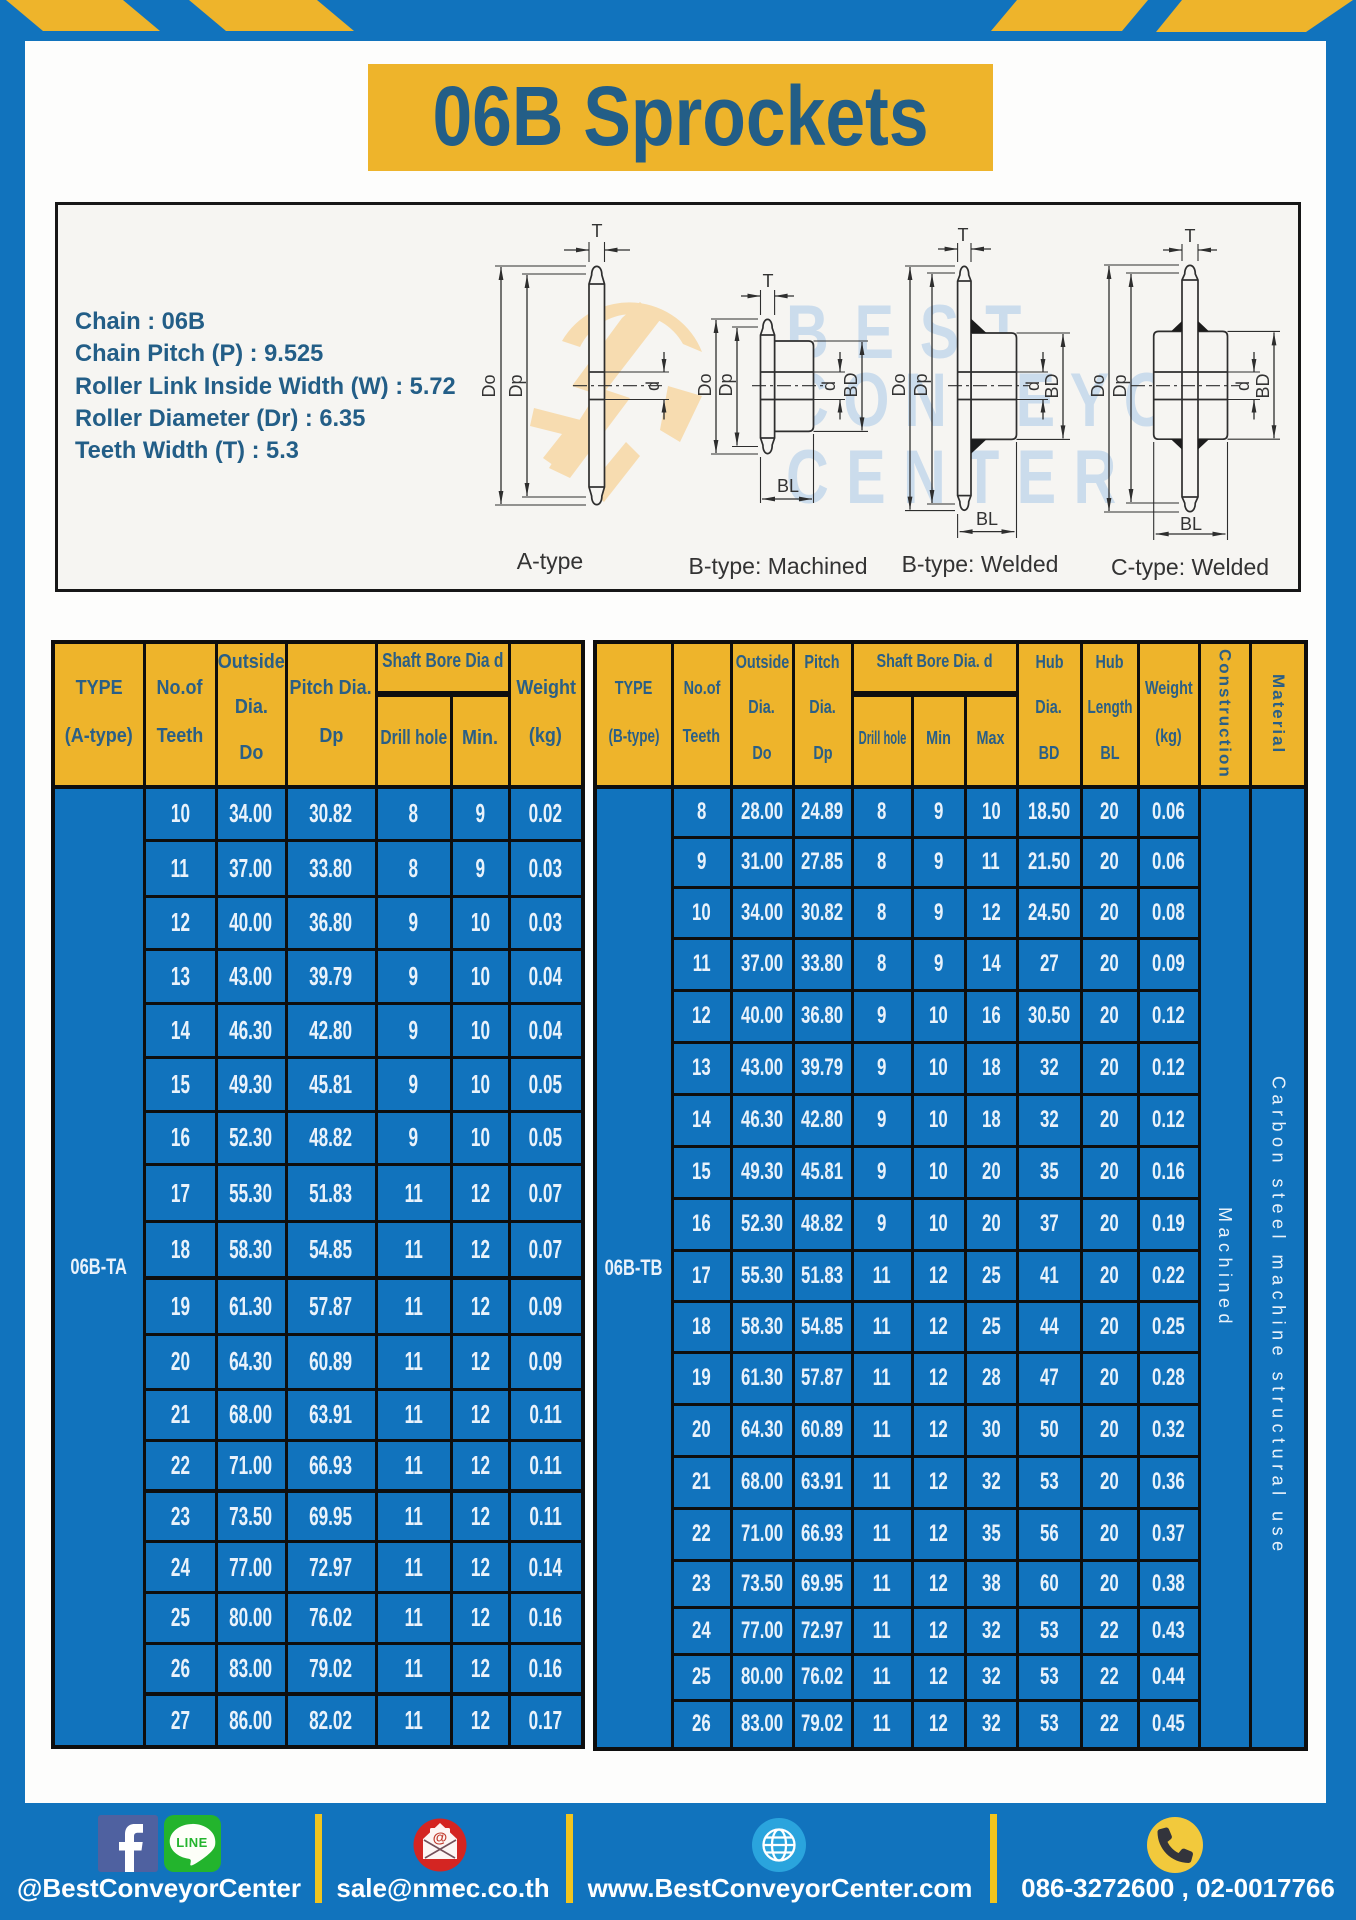  Describe the element at coordinates (980, 564) in the screenshot. I see `svg-text: B-type: Welded` at that location.